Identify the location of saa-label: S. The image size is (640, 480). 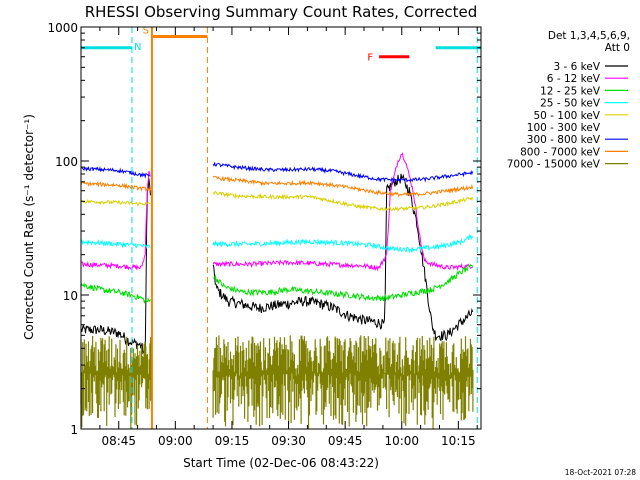
(146, 30).